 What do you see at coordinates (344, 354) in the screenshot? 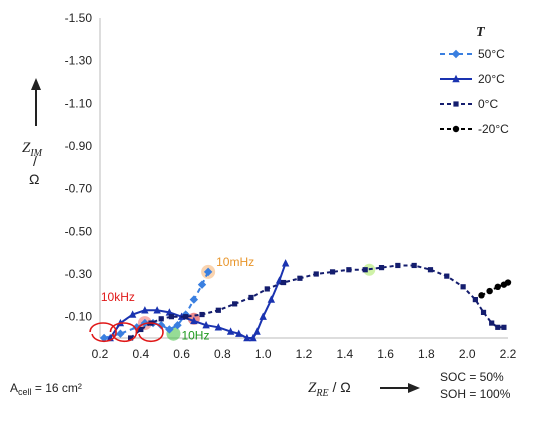
I see `x-tick-label: 1.4` at bounding box center [344, 354].